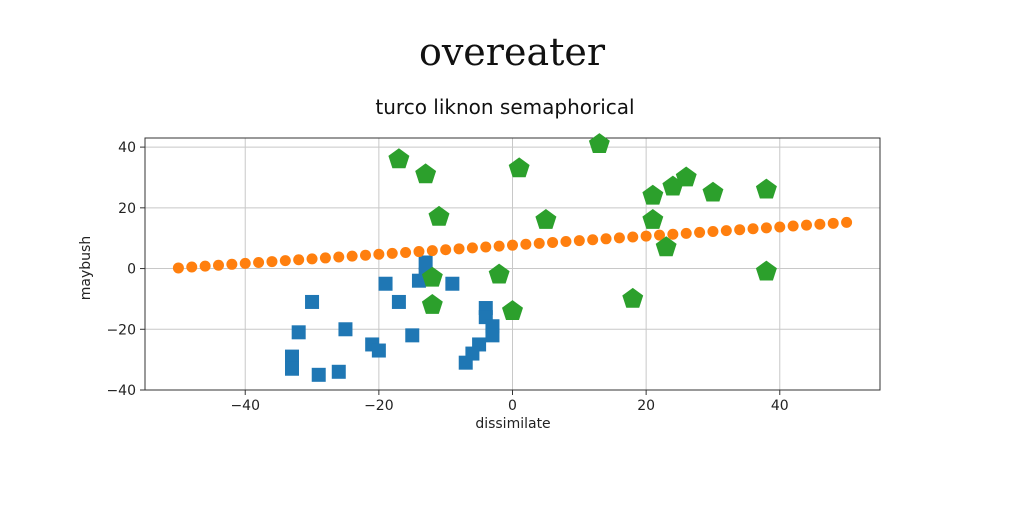 The image size is (1024, 512). Describe the element at coordinates (245, 406) in the screenshot. I see `x-tick-label: −40` at that location.